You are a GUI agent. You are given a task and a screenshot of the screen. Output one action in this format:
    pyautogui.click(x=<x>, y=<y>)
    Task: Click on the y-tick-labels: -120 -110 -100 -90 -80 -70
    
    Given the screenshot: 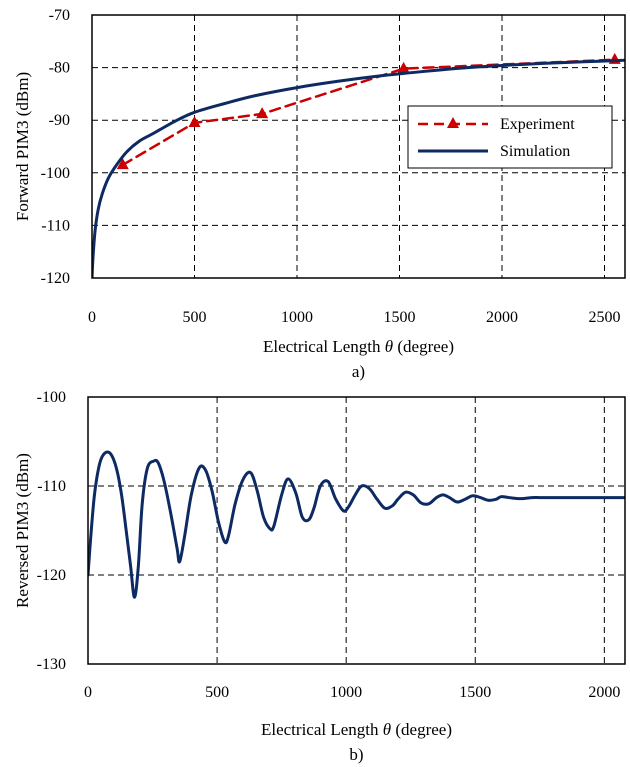 What is the action you would take?
    pyautogui.click(x=55, y=147)
    